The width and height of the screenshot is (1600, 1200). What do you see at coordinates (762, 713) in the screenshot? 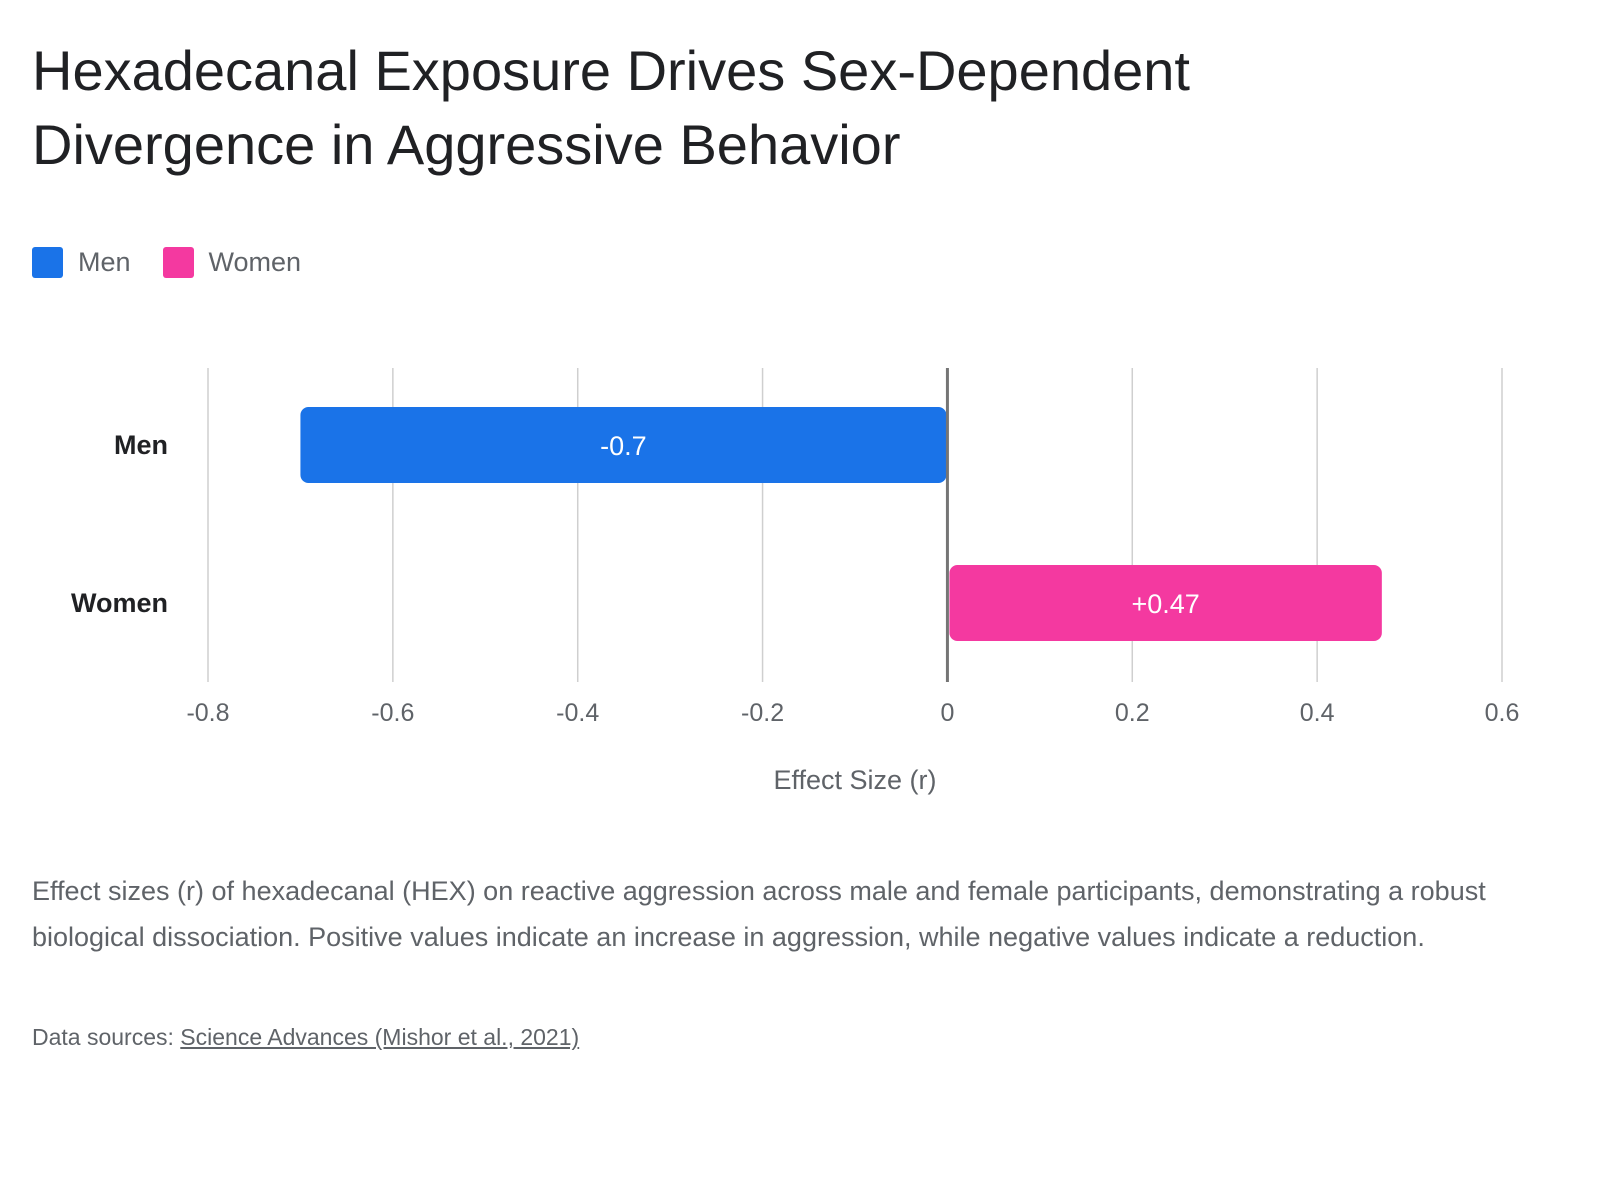
I see `x-tick-label: -0.2` at bounding box center [762, 713].